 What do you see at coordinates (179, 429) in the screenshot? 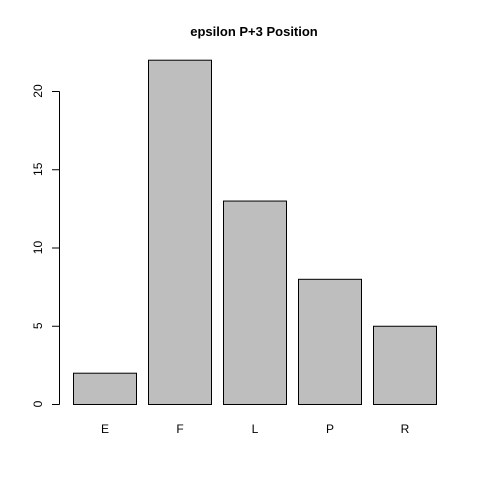
I see `x-tick-label-F: F` at bounding box center [179, 429].